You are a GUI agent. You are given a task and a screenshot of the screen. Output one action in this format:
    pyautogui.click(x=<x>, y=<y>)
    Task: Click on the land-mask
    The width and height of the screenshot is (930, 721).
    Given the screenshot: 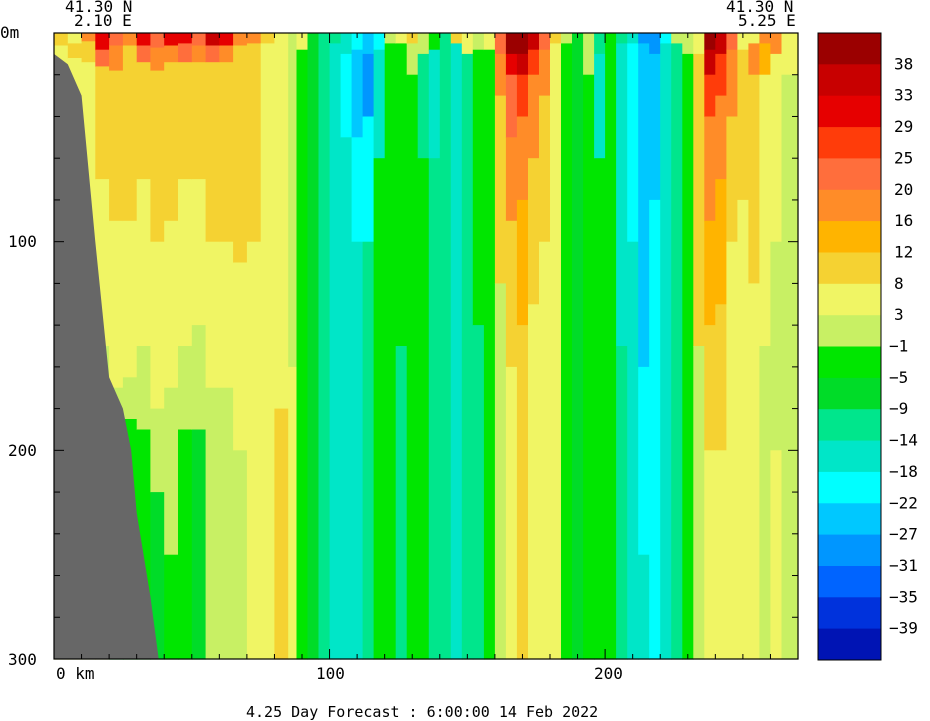 What is the action you would take?
    pyautogui.click(x=106, y=356)
    